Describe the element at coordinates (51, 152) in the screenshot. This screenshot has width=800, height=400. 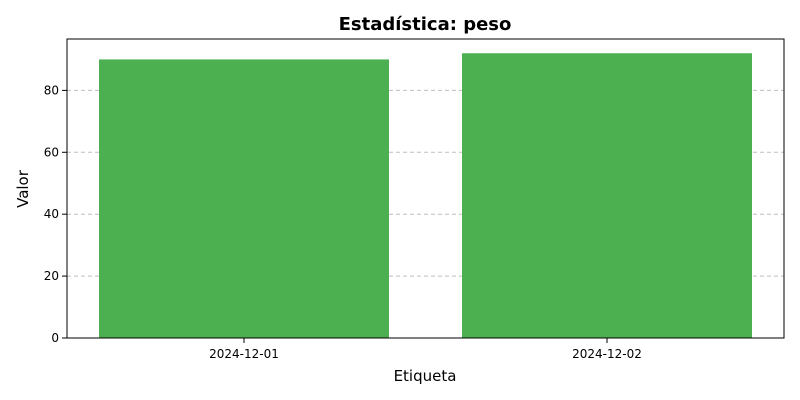
I see `y-tick-label: 60` at that location.